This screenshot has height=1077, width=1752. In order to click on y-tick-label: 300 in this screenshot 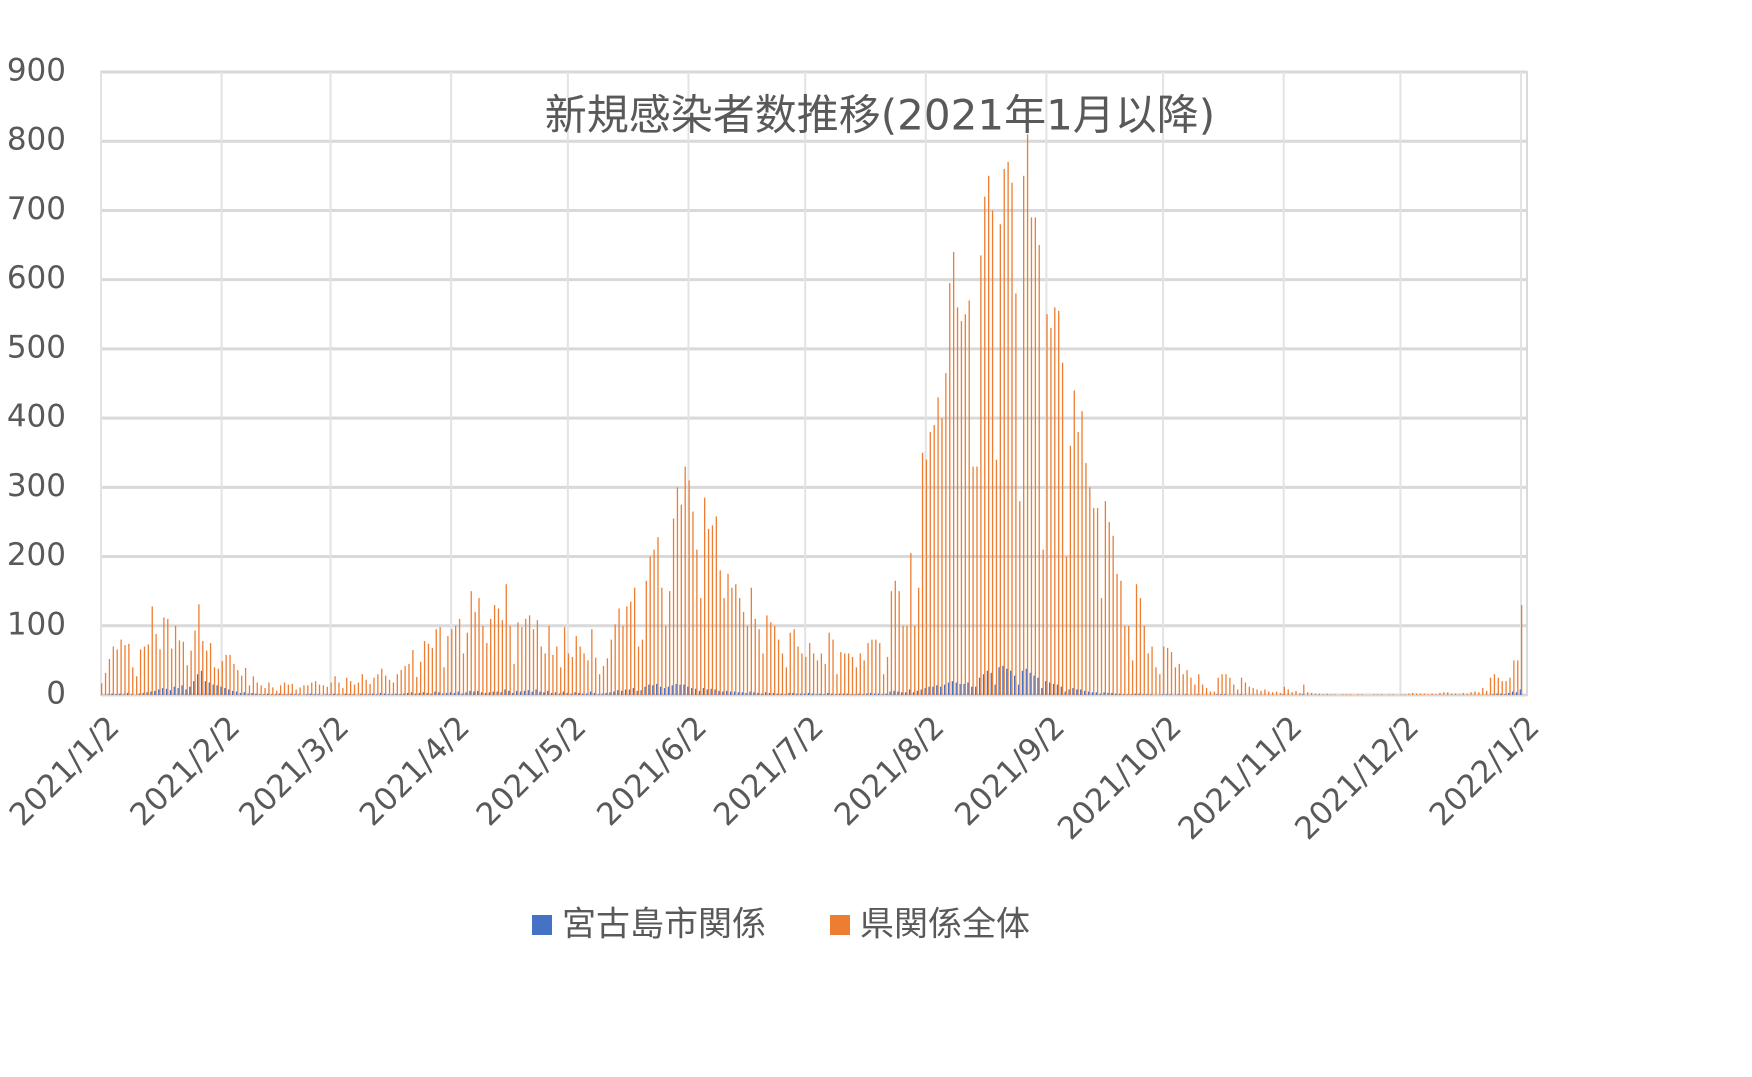, I will do `click(36, 486)`.